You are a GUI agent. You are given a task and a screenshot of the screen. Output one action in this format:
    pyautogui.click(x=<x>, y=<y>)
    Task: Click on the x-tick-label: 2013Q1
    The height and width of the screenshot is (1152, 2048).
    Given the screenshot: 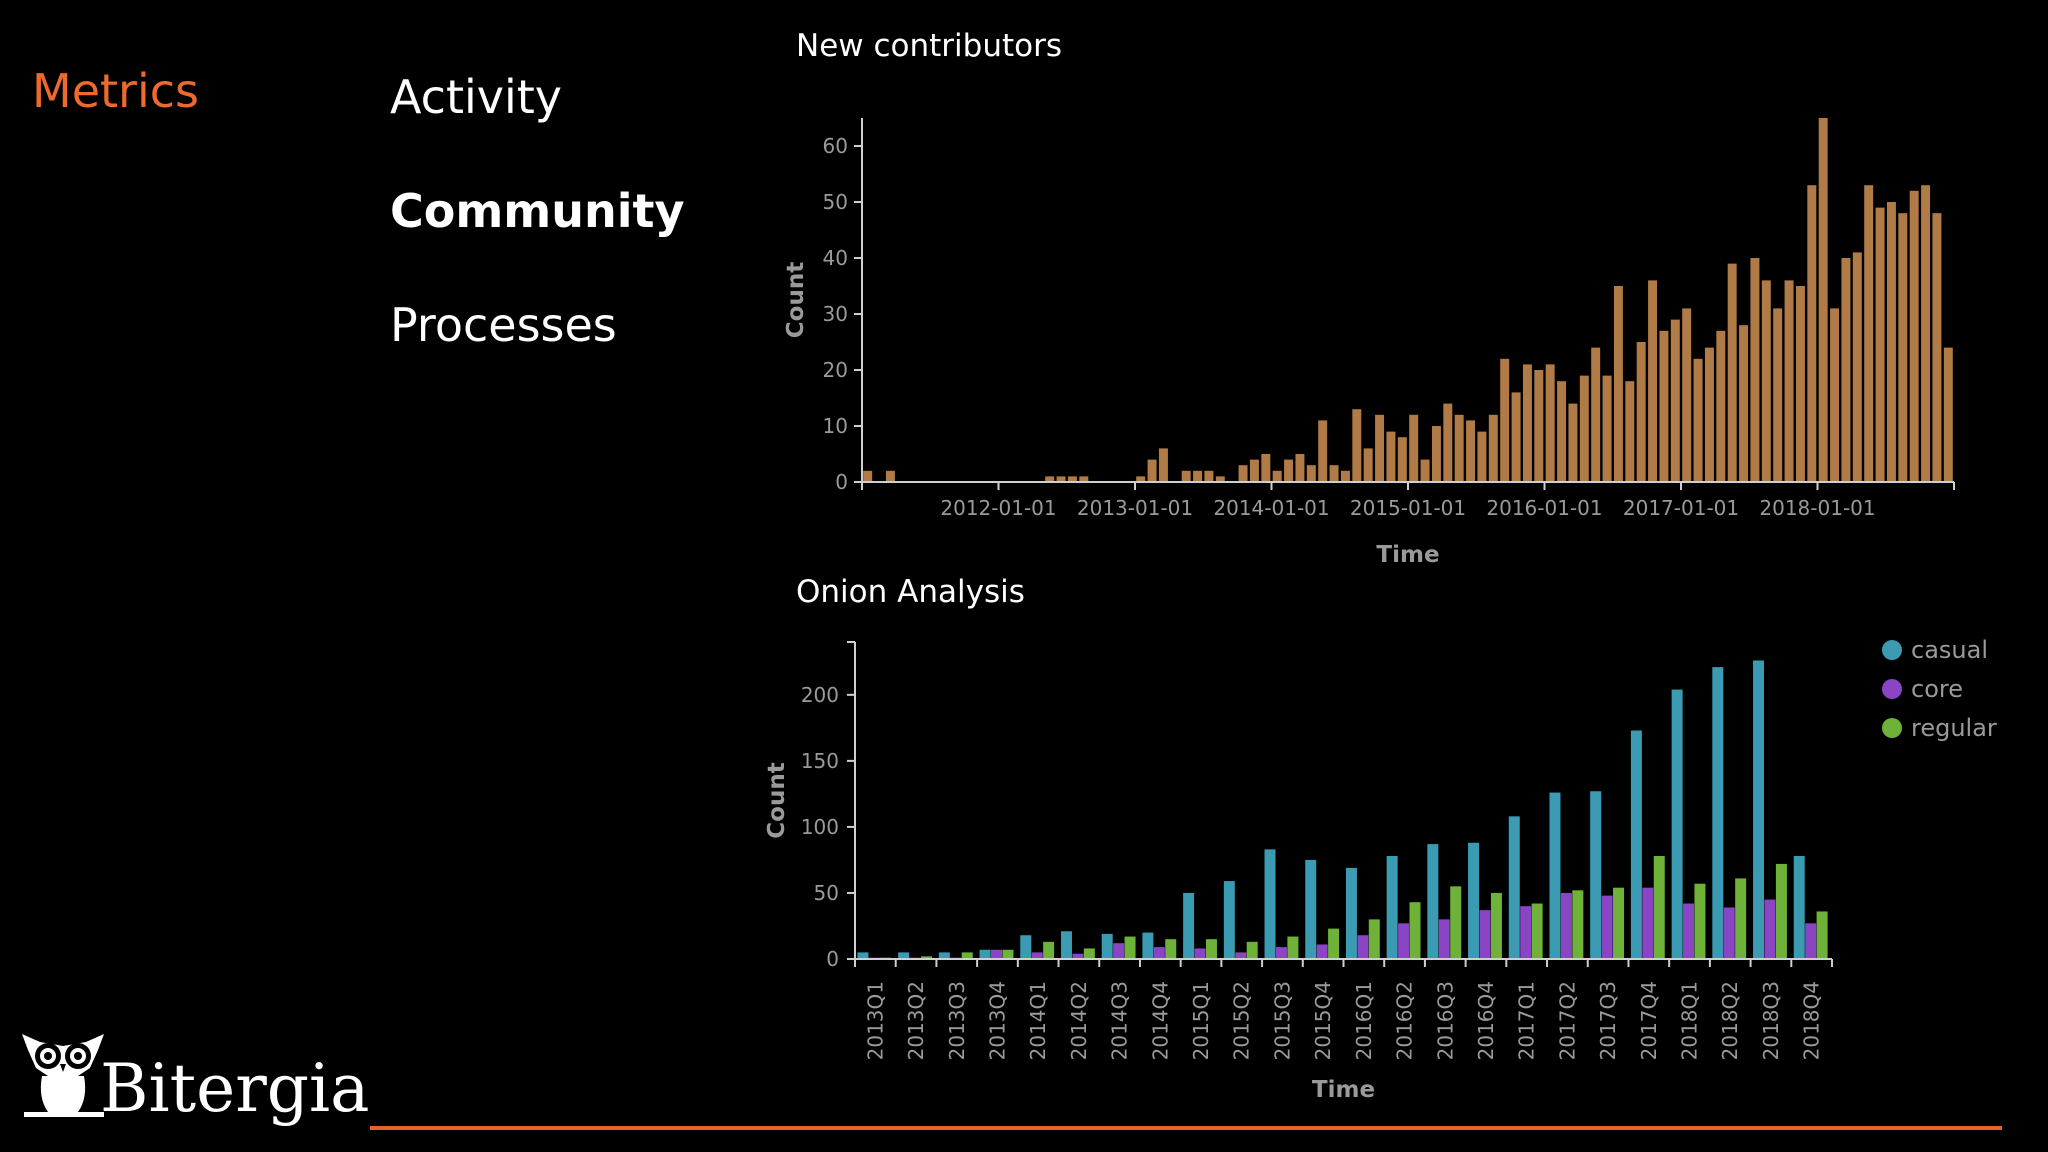 What is the action you would take?
    pyautogui.click(x=875, y=1020)
    